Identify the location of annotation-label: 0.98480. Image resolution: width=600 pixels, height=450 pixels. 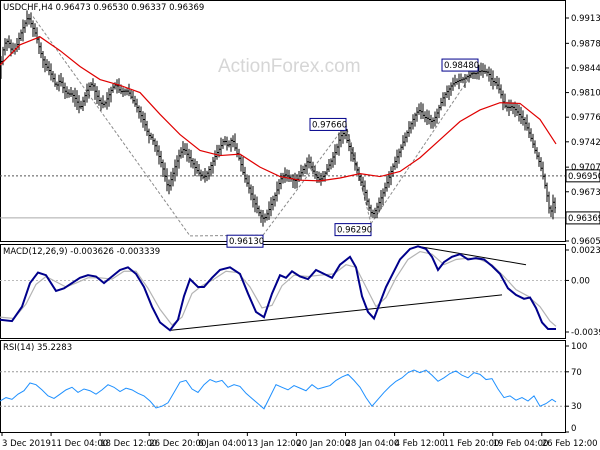
(461, 66).